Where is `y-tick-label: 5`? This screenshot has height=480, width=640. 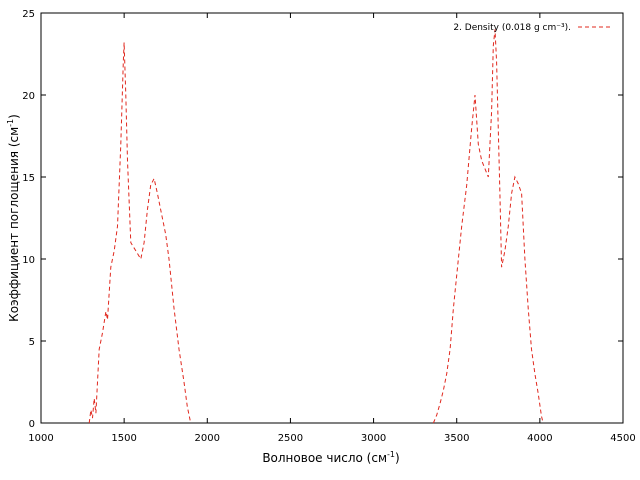
y-tick-label: 5 is located at coordinates (32, 342).